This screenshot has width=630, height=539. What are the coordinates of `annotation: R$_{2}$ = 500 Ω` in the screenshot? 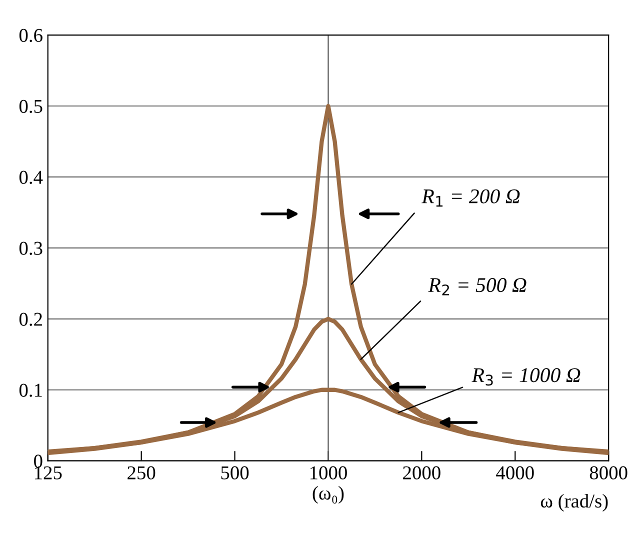 It's located at (477, 287).